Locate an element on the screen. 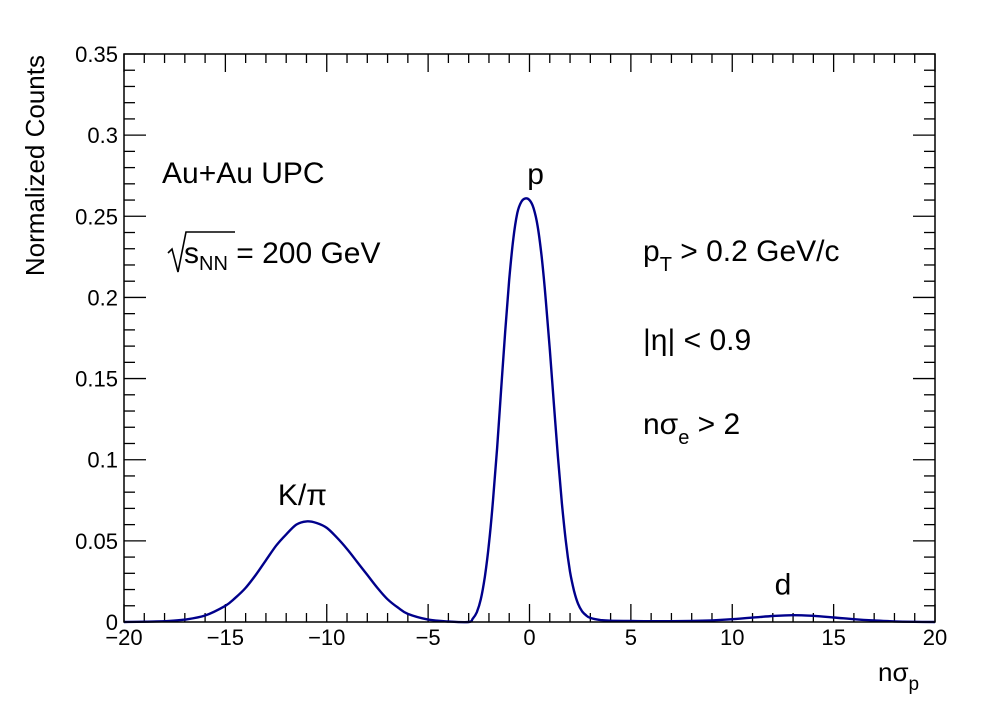 This screenshot has width=985, height=706. x-tick-label: 15 is located at coordinates (833, 637).